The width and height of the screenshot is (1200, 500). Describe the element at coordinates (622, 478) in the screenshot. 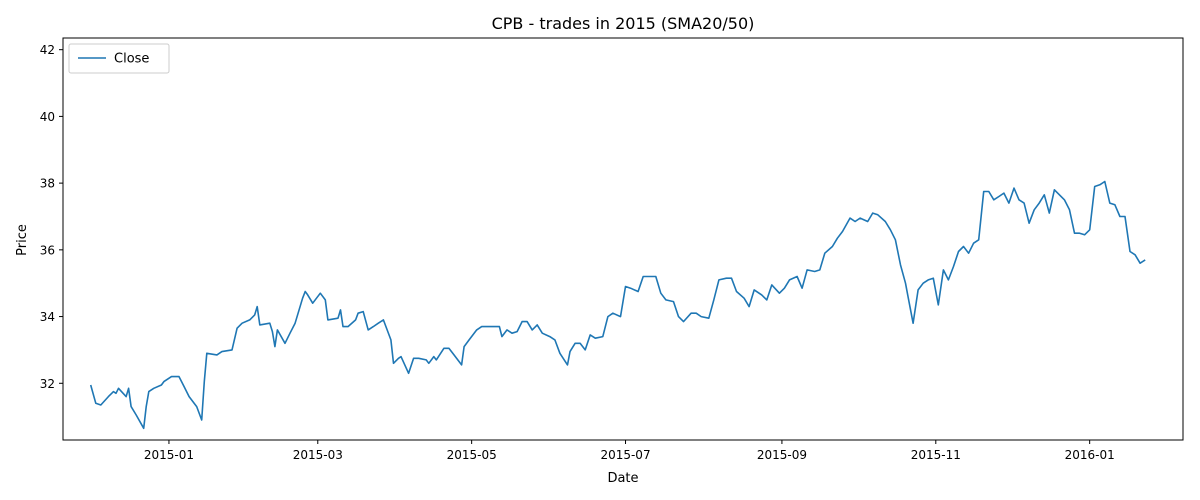

I see `x-axis-label: Date` at that location.